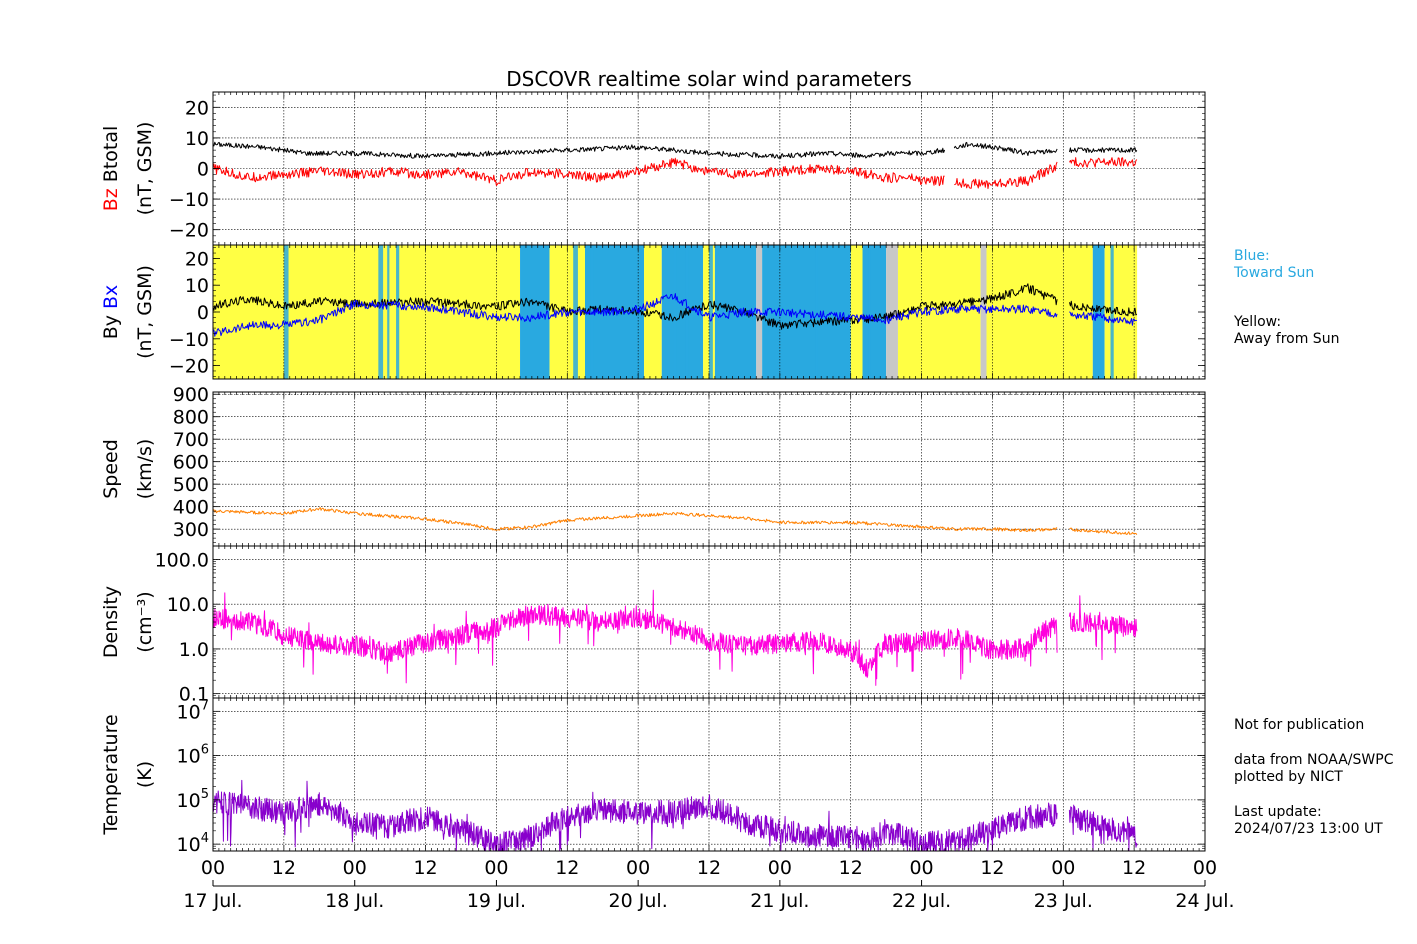 This screenshot has width=1417, height=944. I want to click on series-btotal, so click(675, 150).